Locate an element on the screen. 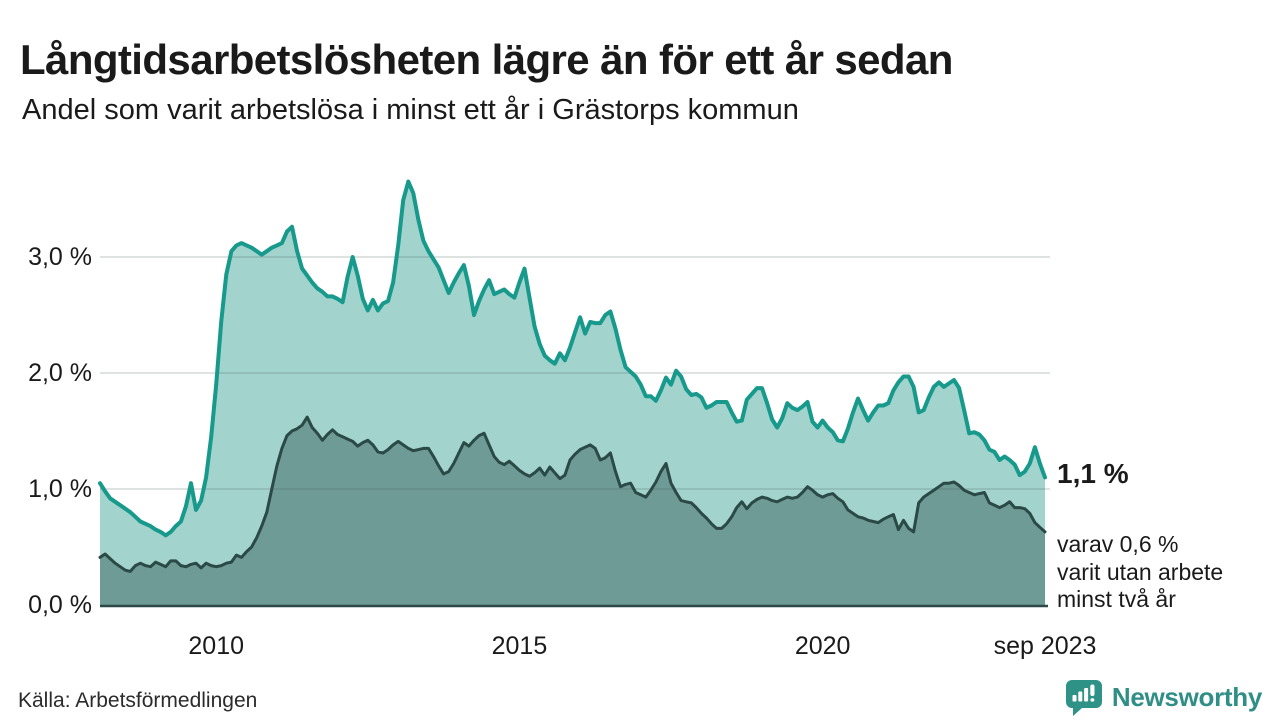 The height and width of the screenshot is (720, 1280). x-tick-label: 2020 is located at coordinates (822, 646).